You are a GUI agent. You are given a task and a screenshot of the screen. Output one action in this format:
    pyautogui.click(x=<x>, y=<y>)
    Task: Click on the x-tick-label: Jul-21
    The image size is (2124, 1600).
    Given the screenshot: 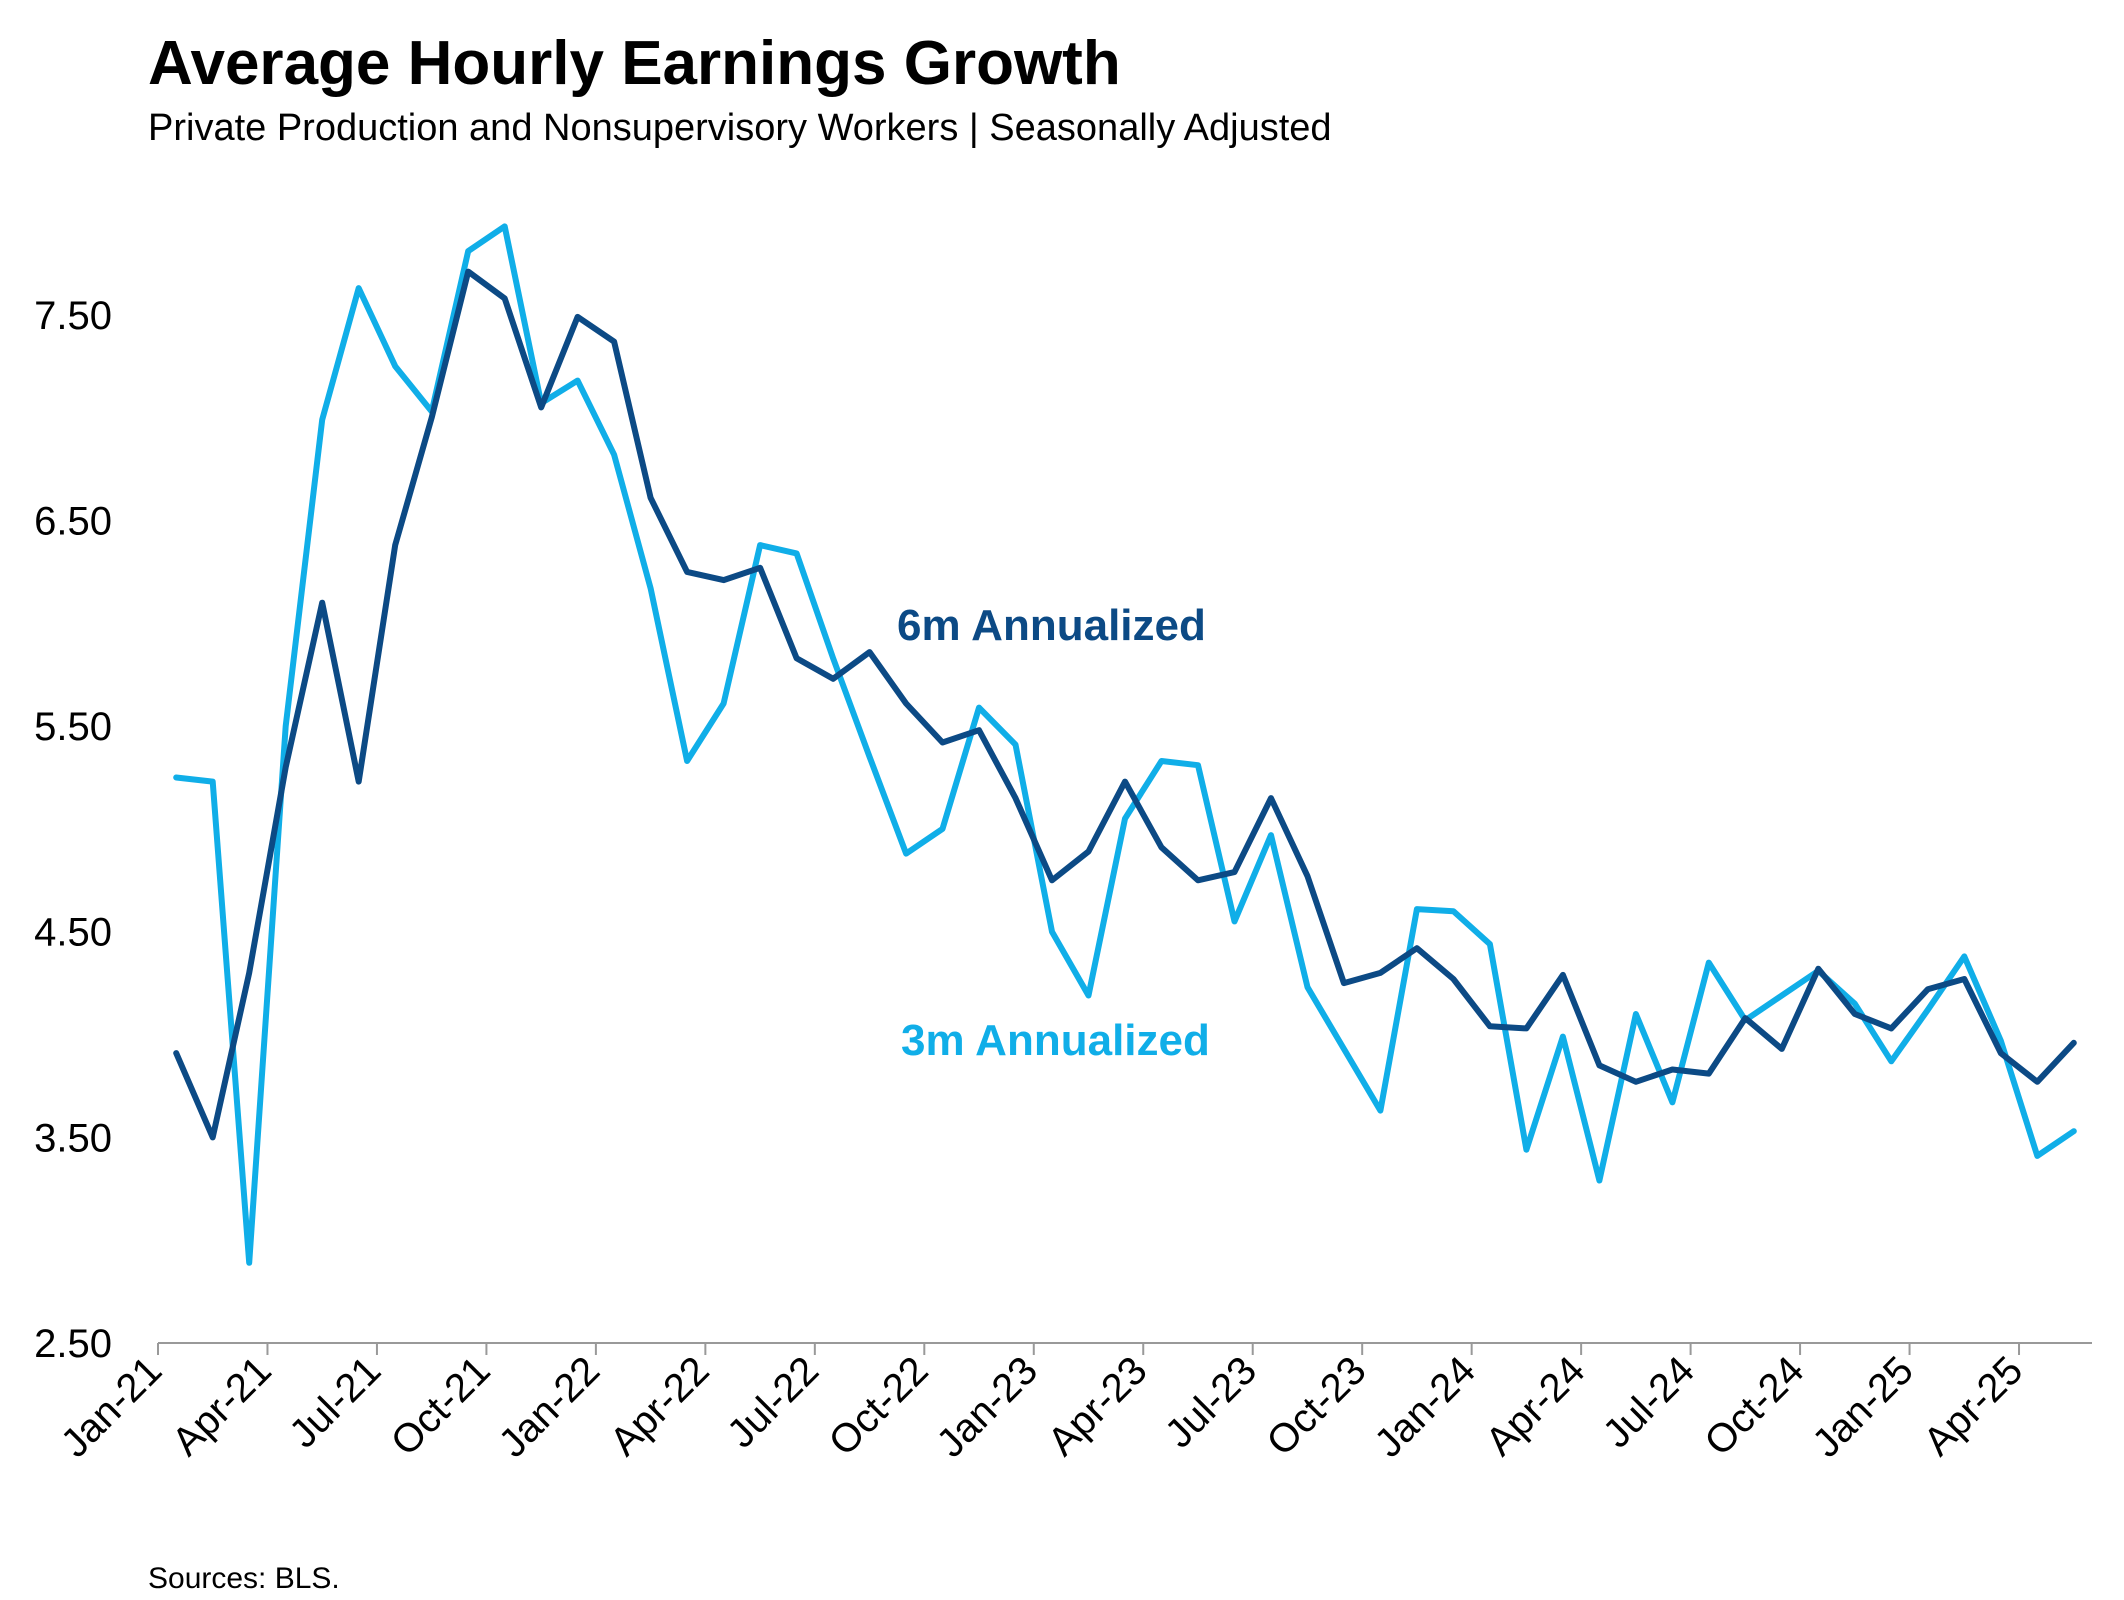 What is the action you would take?
    pyautogui.click(x=335, y=1402)
    